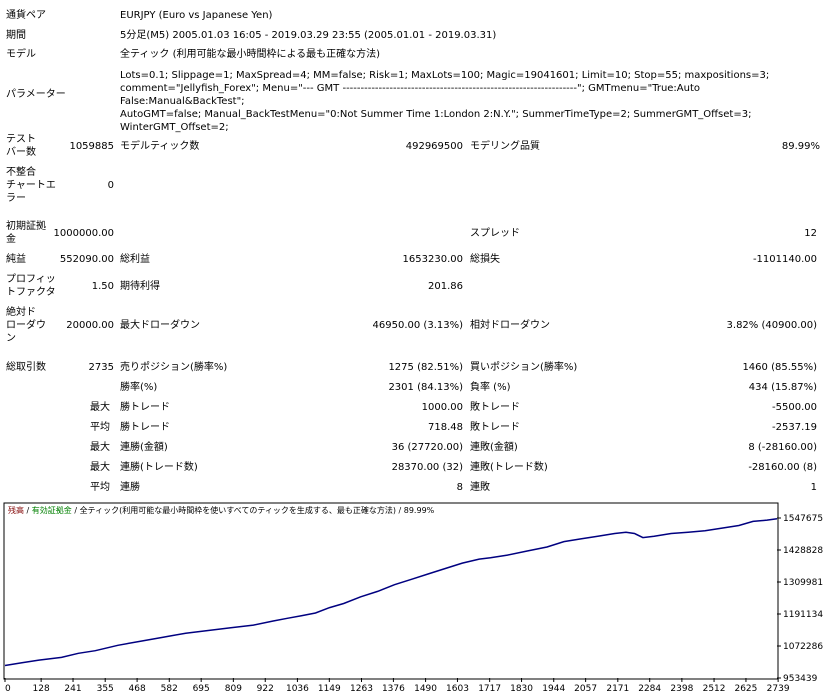 Image resolution: width=831 pixels, height=700 pixels. Describe the element at coordinates (72, 689) in the screenshot. I see `x-tick-label: 241` at that location.